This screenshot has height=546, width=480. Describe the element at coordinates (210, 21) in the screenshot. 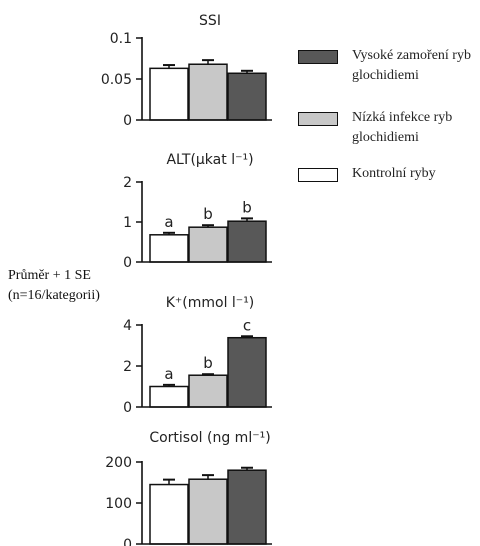

I see `chart-title-0: SSI` at that location.